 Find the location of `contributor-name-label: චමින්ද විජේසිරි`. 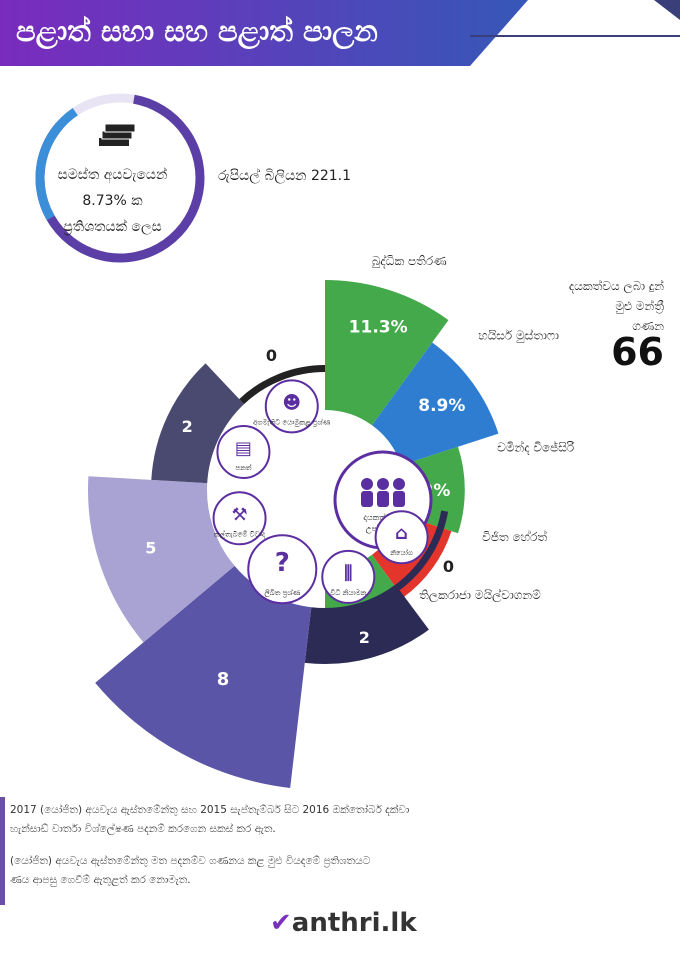

contributor-name-label: චමින්ද විජේසිරි is located at coordinates (536, 447).